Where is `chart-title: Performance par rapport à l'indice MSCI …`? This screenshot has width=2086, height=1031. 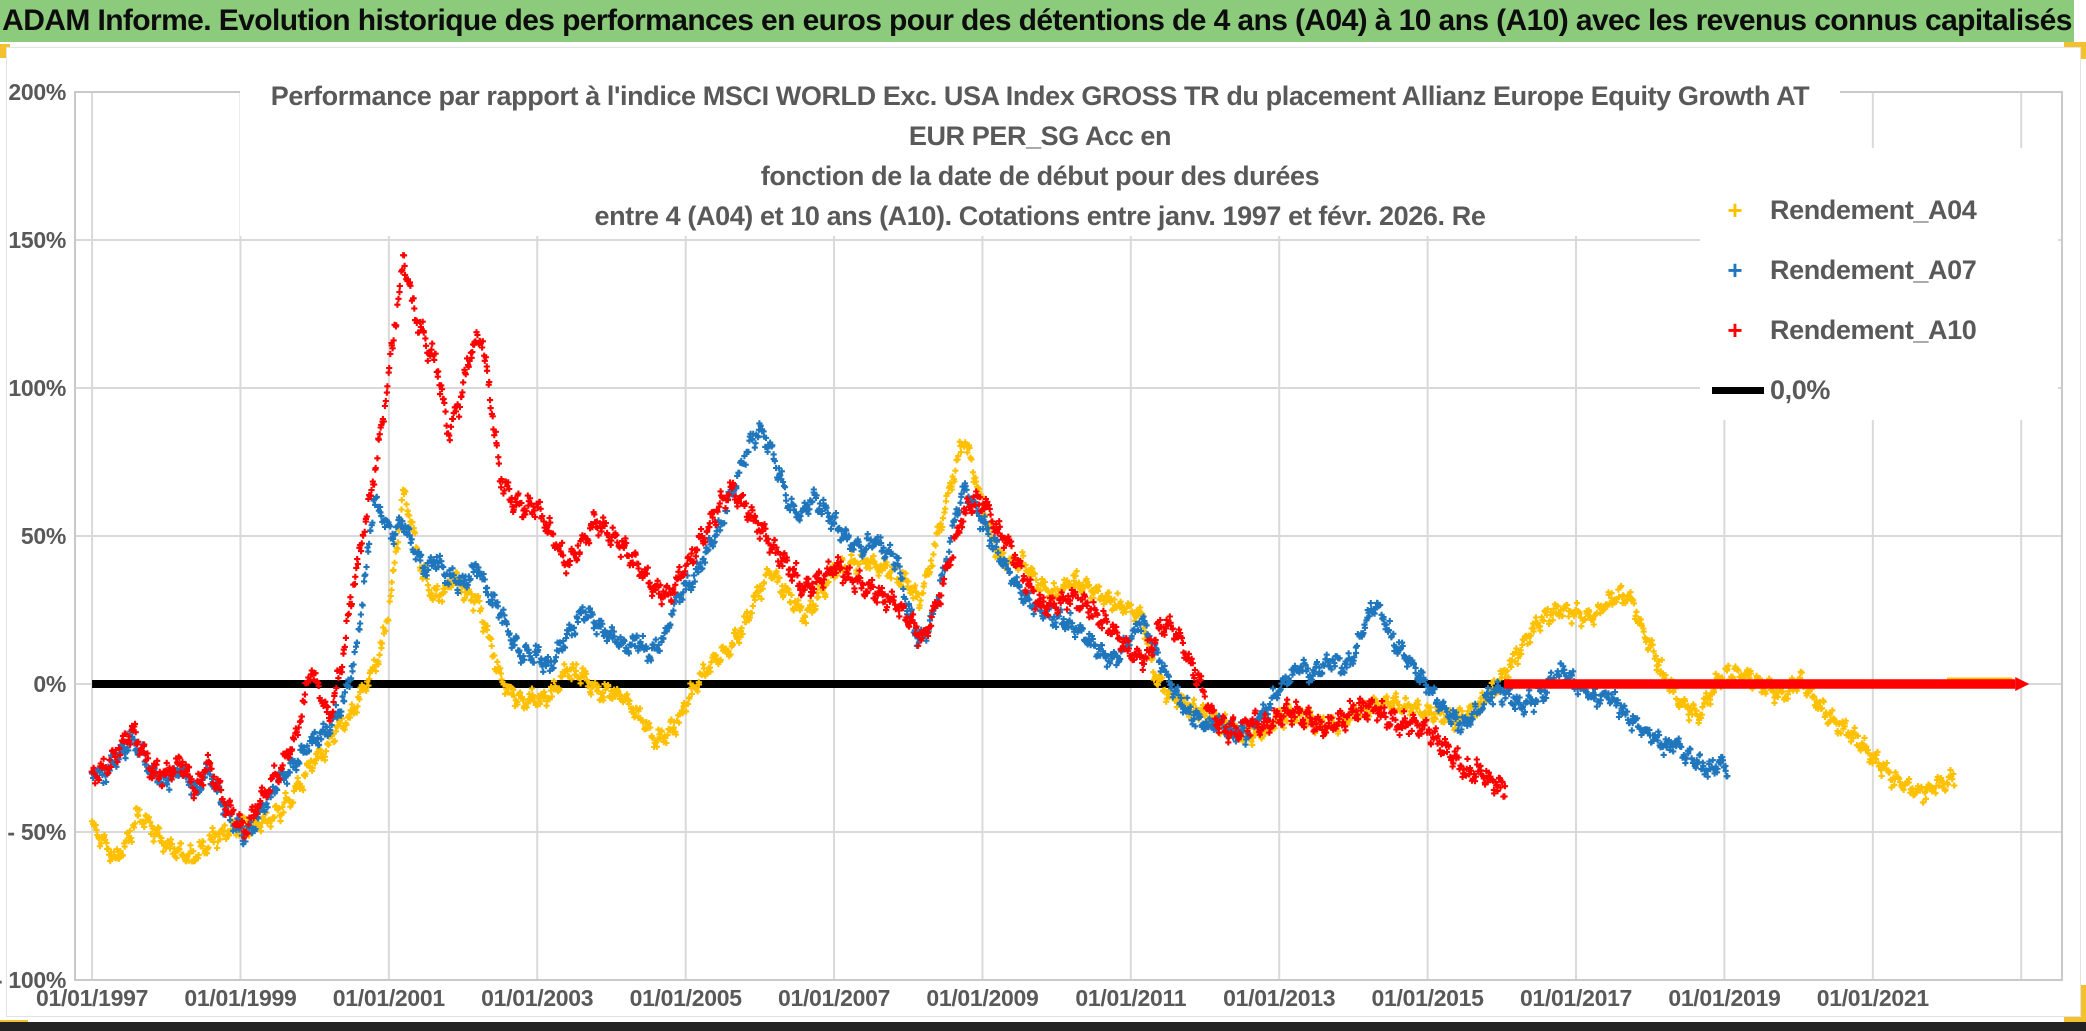
chart-title: Performance par rapport à l'indice MSCI … is located at coordinates (1040, 156).